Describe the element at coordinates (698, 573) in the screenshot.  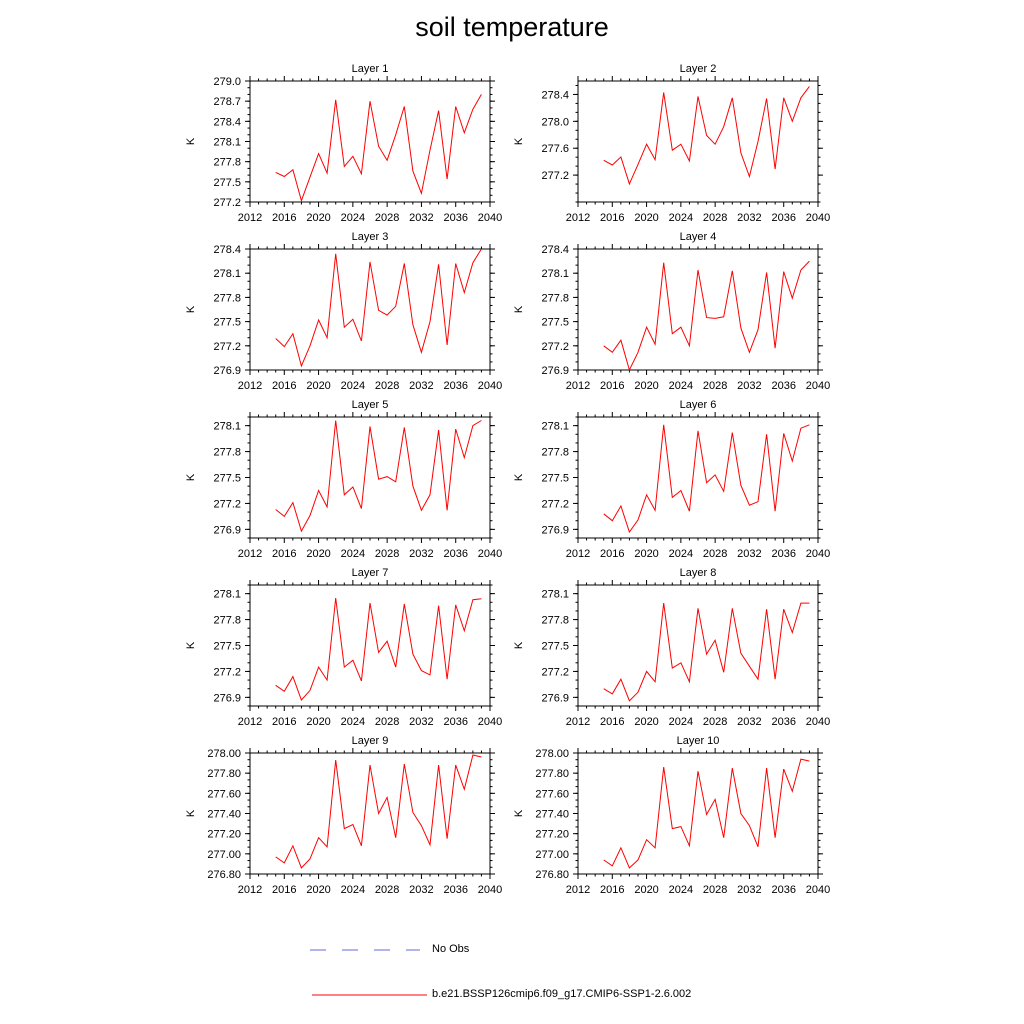
I see `panel-title-layer-8: Layer 8` at that location.